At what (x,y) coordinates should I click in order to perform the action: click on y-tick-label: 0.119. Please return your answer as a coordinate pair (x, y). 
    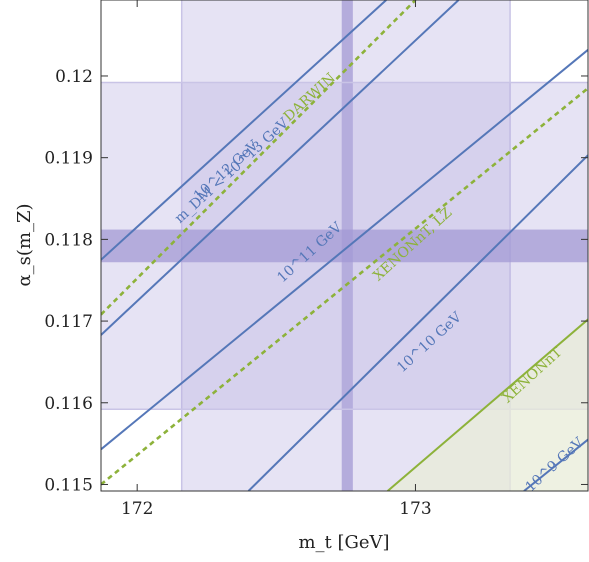
    Looking at the image, I should click on (68, 159).